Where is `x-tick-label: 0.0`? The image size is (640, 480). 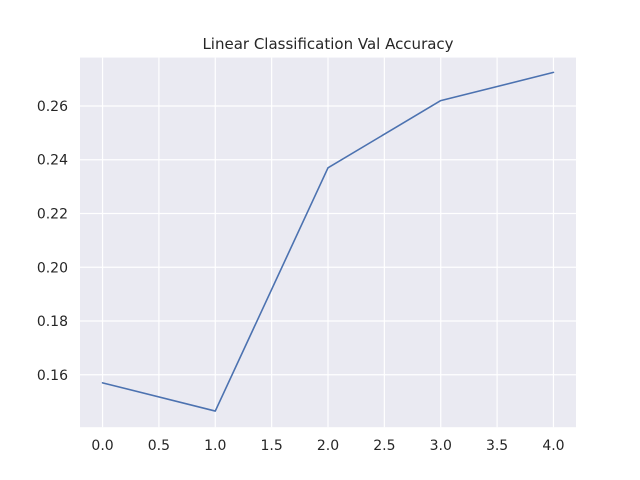 x-tick-label: 0.0 is located at coordinates (102, 446).